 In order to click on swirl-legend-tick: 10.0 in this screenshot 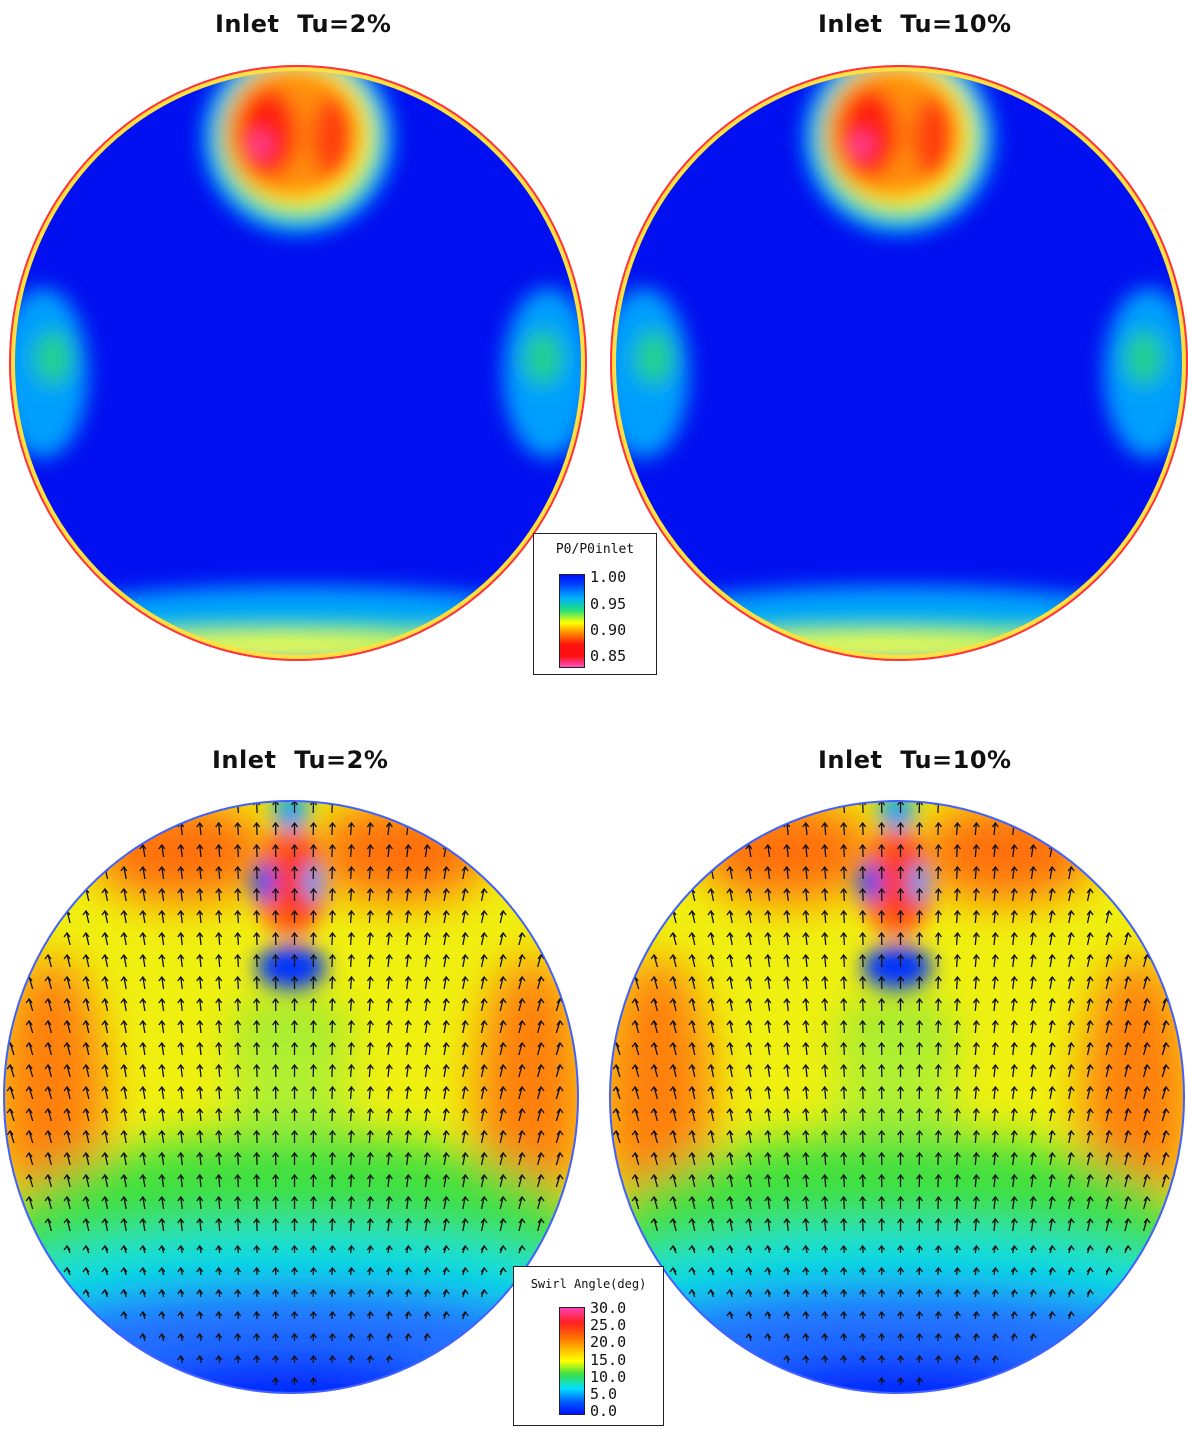, I will do `click(608, 1377)`.